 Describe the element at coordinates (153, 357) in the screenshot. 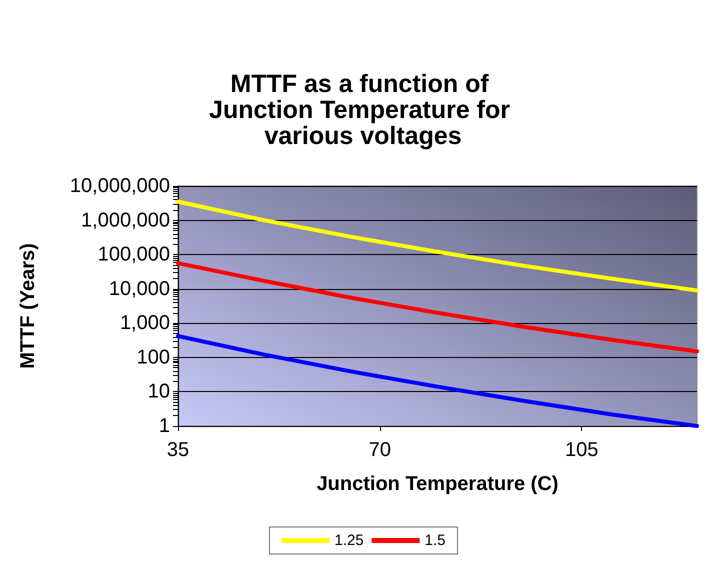

I see `y-tick-label: 100` at that location.